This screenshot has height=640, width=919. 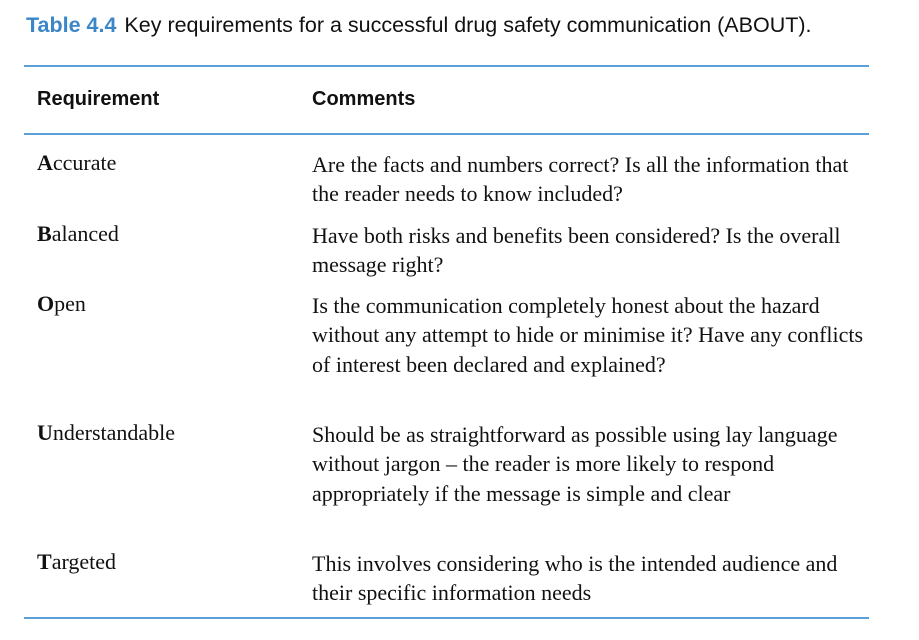 What do you see at coordinates (71, 25) in the screenshot?
I see `table-number: Table 4.4` at bounding box center [71, 25].